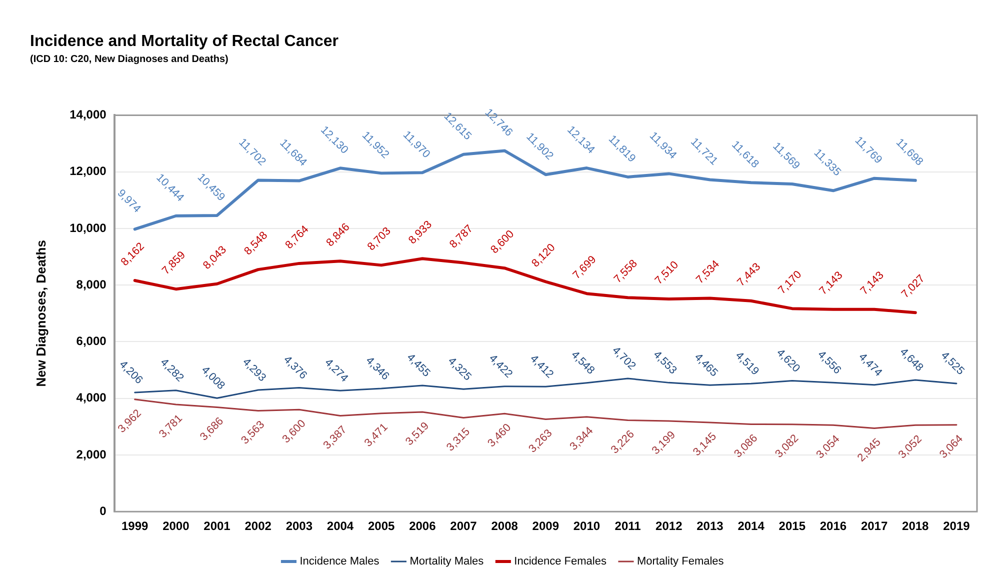  I want to click on y-tick-label: 14,000, so click(88, 115).